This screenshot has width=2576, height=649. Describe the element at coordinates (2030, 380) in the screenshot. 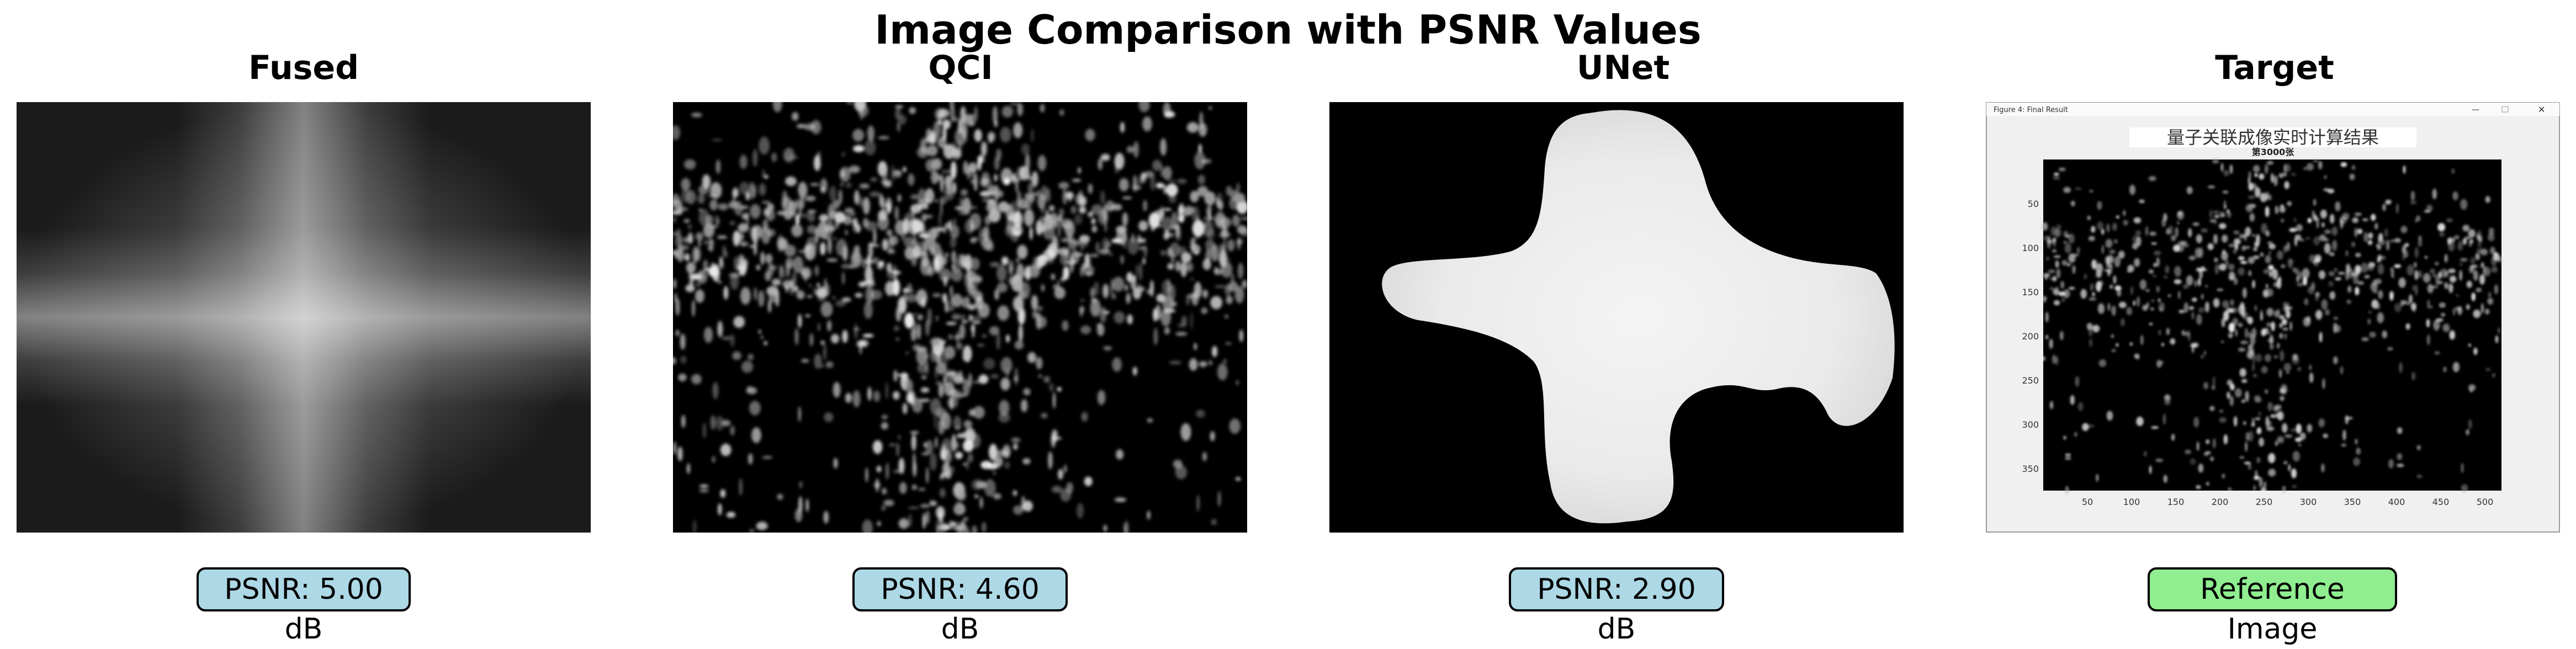

I see `target-y-tick: 250` at that location.